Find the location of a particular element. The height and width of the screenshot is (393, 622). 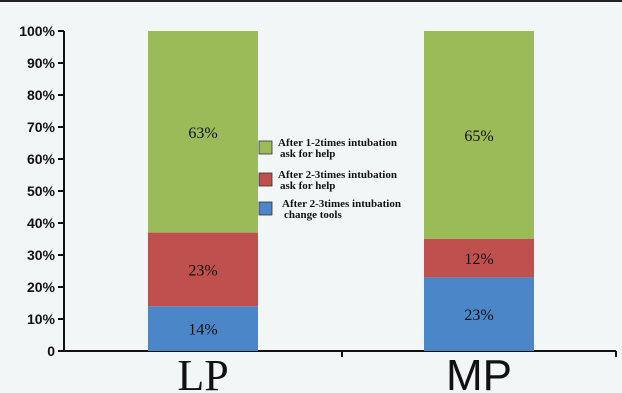

bar-data-label: 63% is located at coordinates (202, 133).